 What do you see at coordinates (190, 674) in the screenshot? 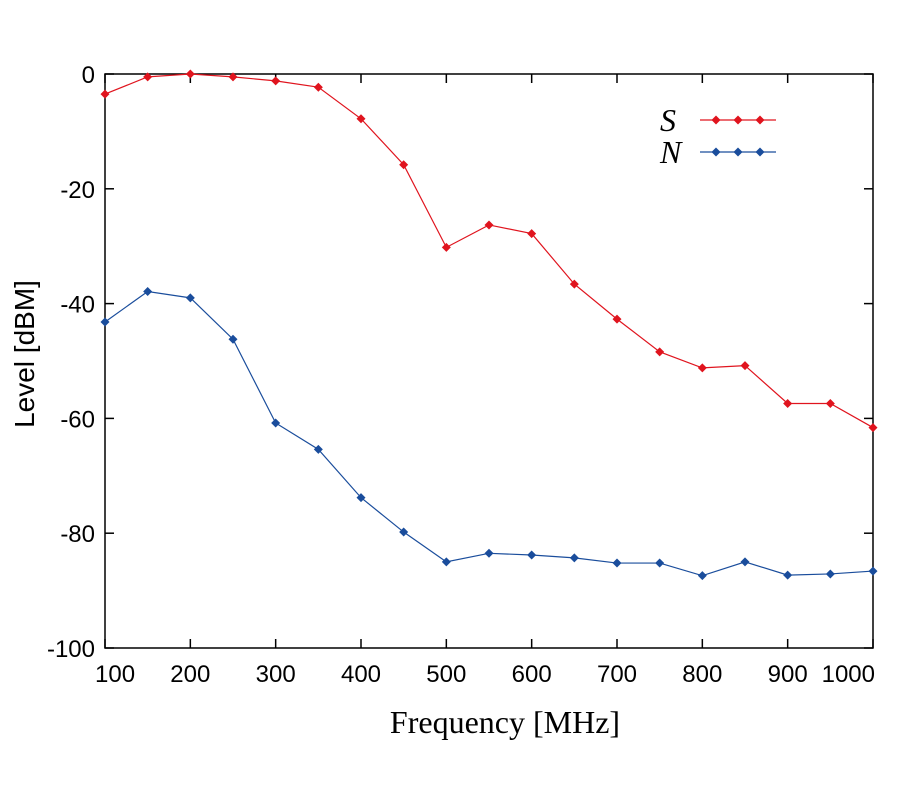
I see `x-tick-label: 200` at bounding box center [190, 674].